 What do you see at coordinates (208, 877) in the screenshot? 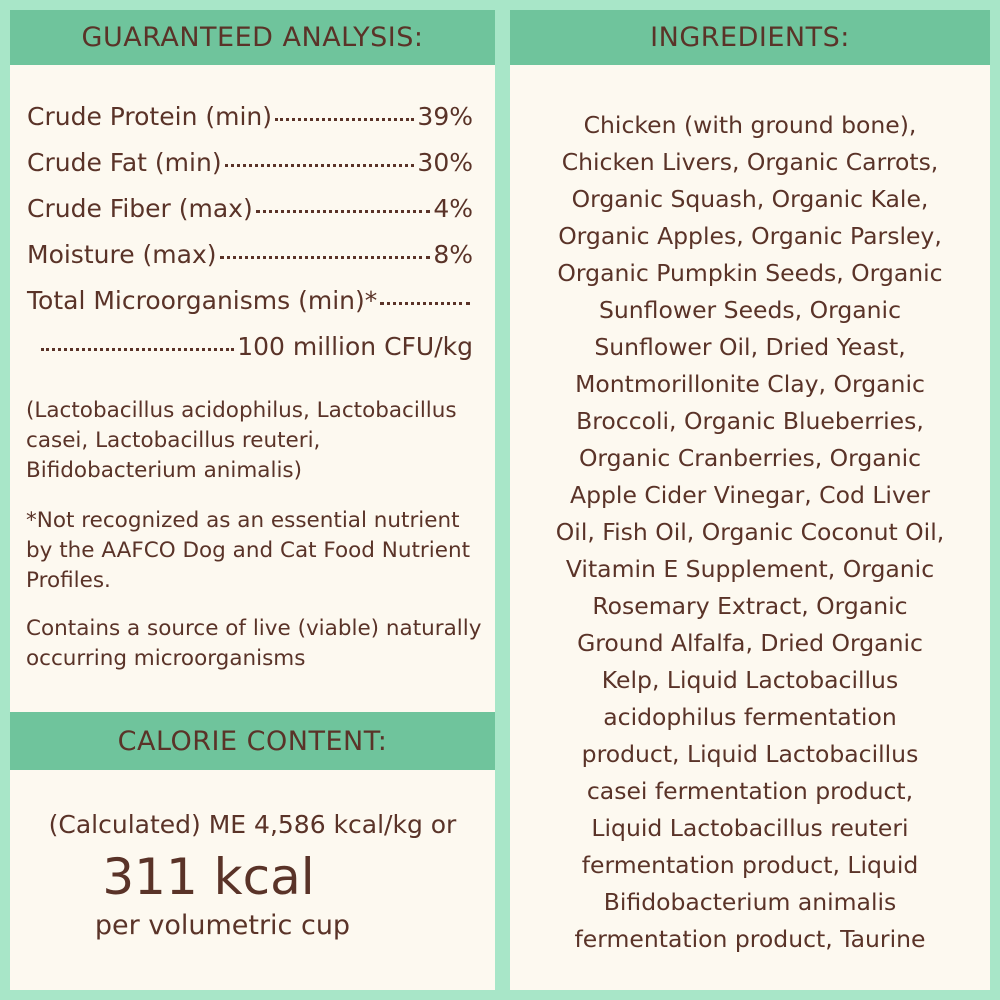
I see `calorie-big: 311 kcal` at bounding box center [208, 877].